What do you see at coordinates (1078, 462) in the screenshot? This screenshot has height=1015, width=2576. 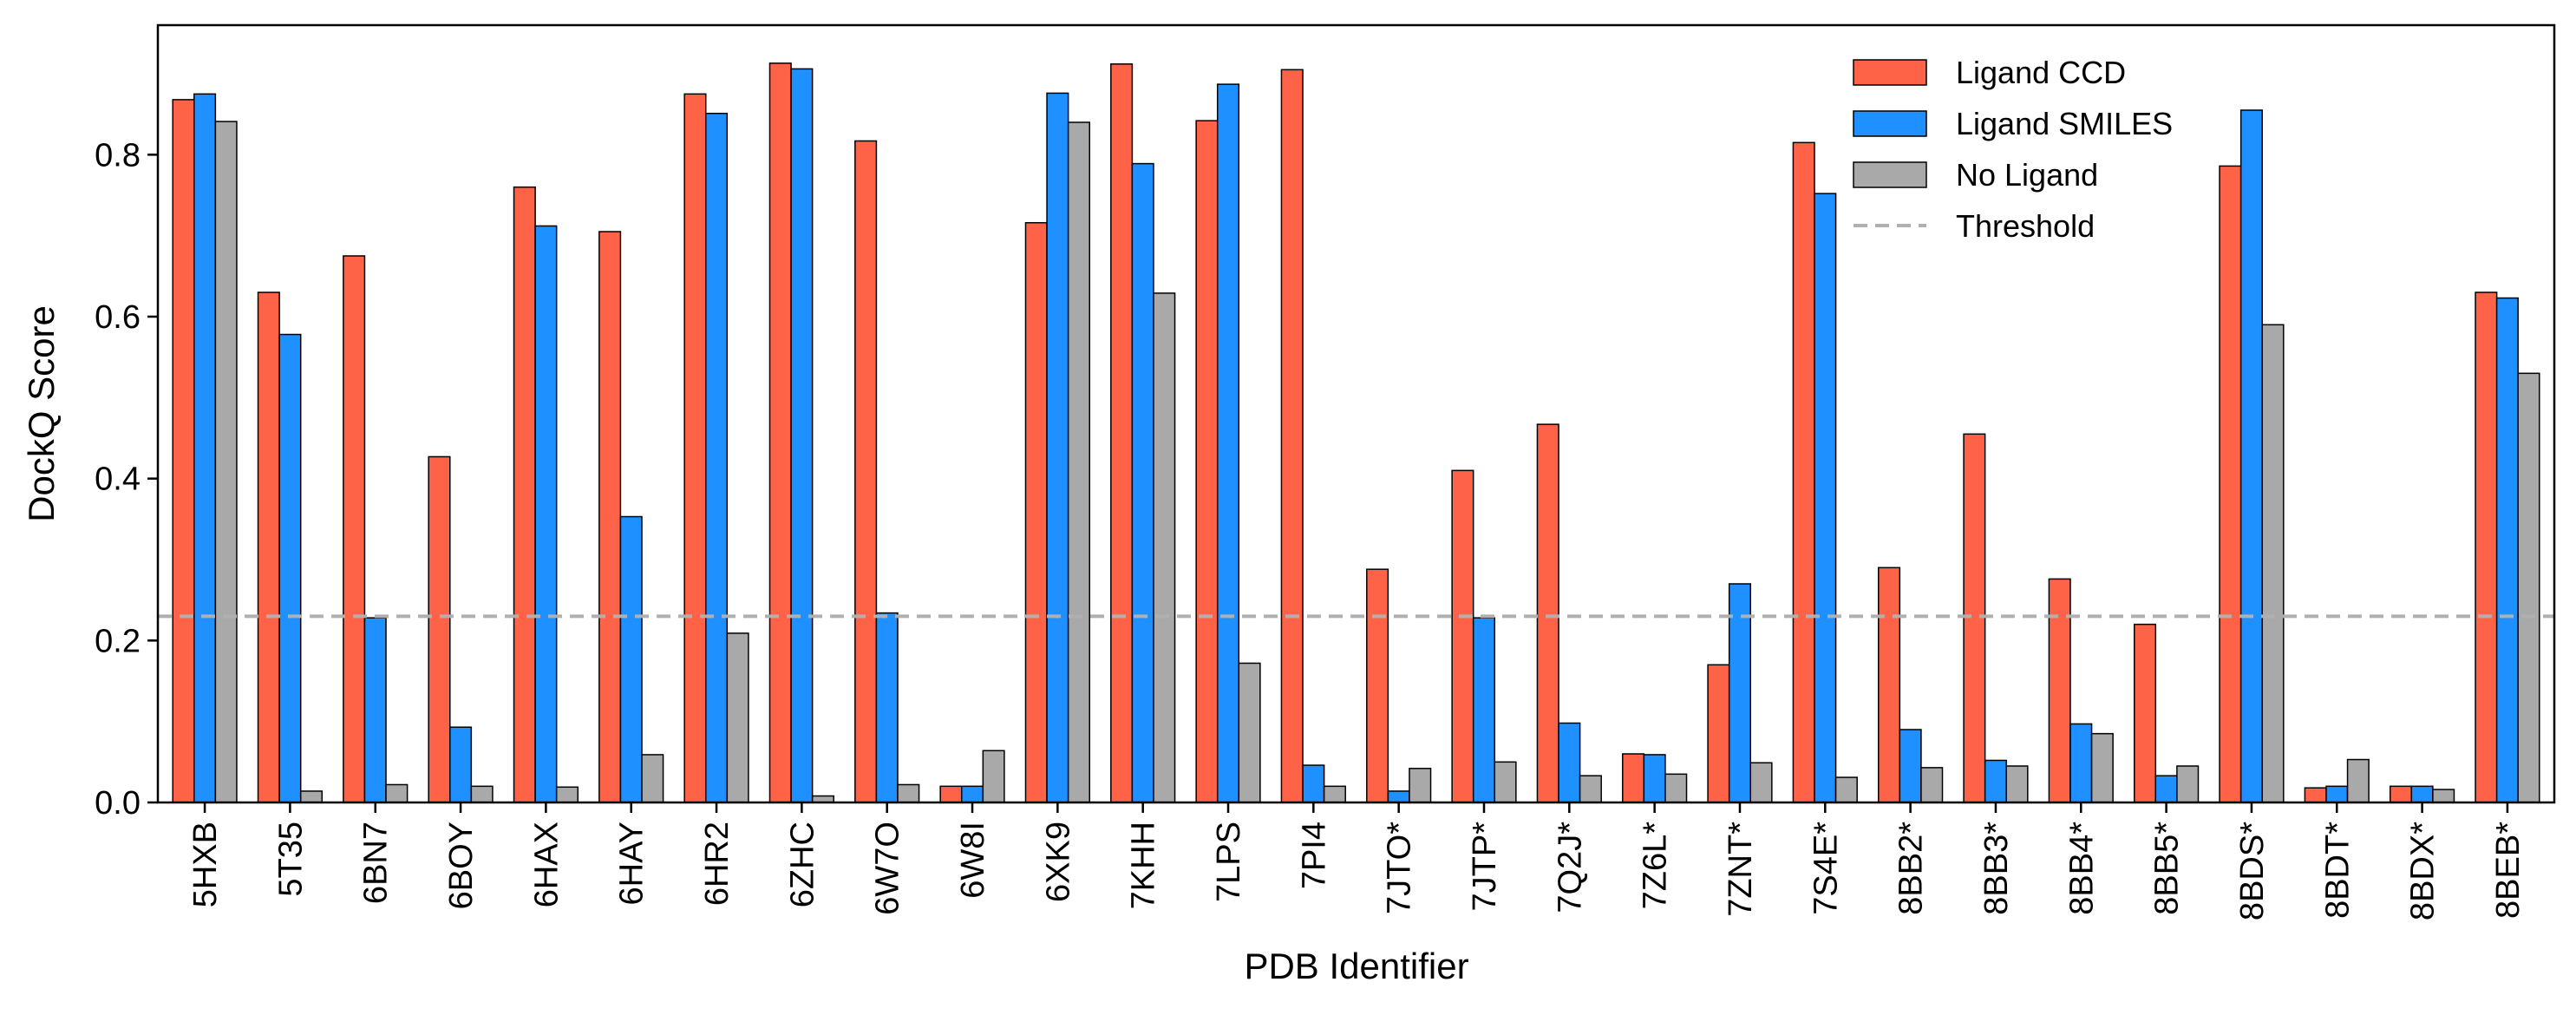 I see `bar-no-ligand-6xk9` at bounding box center [1078, 462].